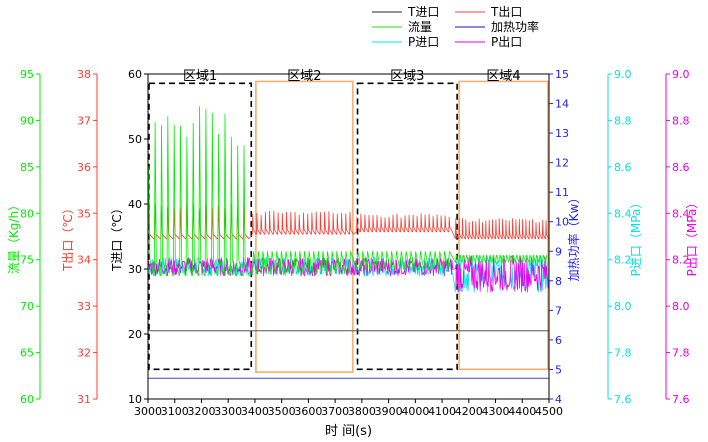  What do you see at coordinates (84, 213) in the screenshot?
I see `axis-tout-tick-label: 35` at bounding box center [84, 213].